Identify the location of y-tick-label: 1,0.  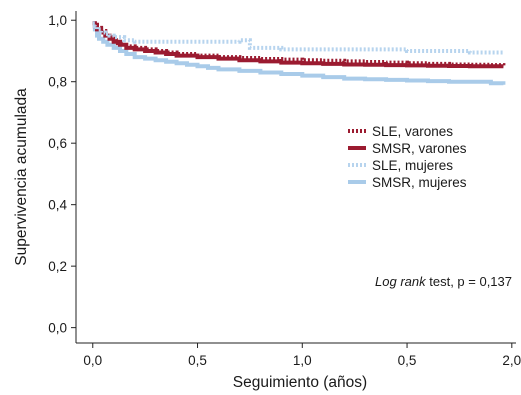
(57, 20).